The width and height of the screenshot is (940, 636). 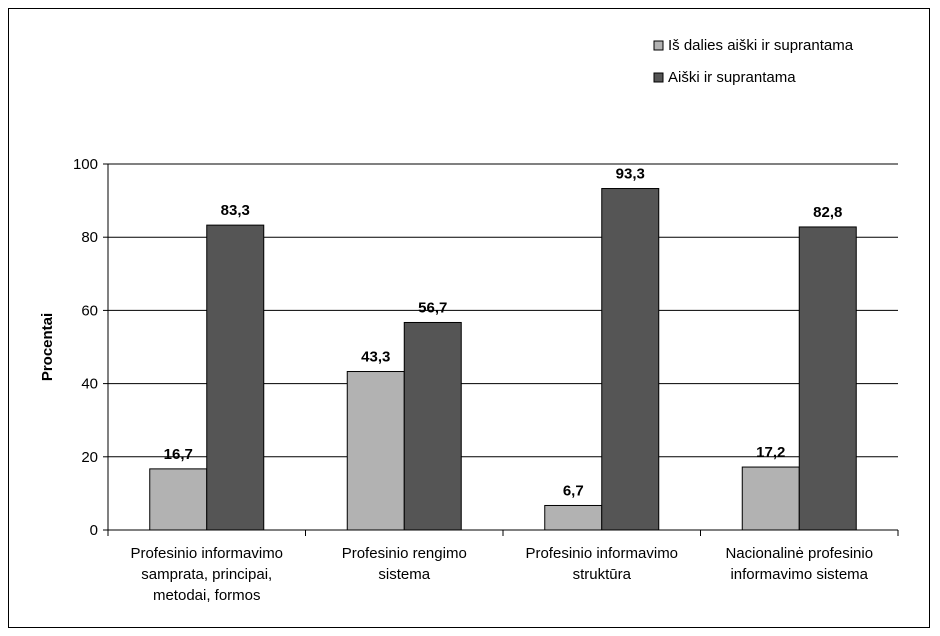 I want to click on data-label: 93,3, so click(x=630, y=174).